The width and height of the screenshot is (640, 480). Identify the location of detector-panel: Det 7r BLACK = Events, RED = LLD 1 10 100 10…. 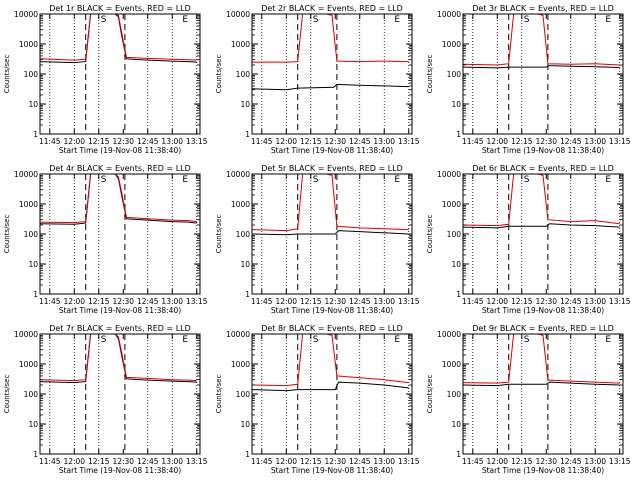
(105, 399).